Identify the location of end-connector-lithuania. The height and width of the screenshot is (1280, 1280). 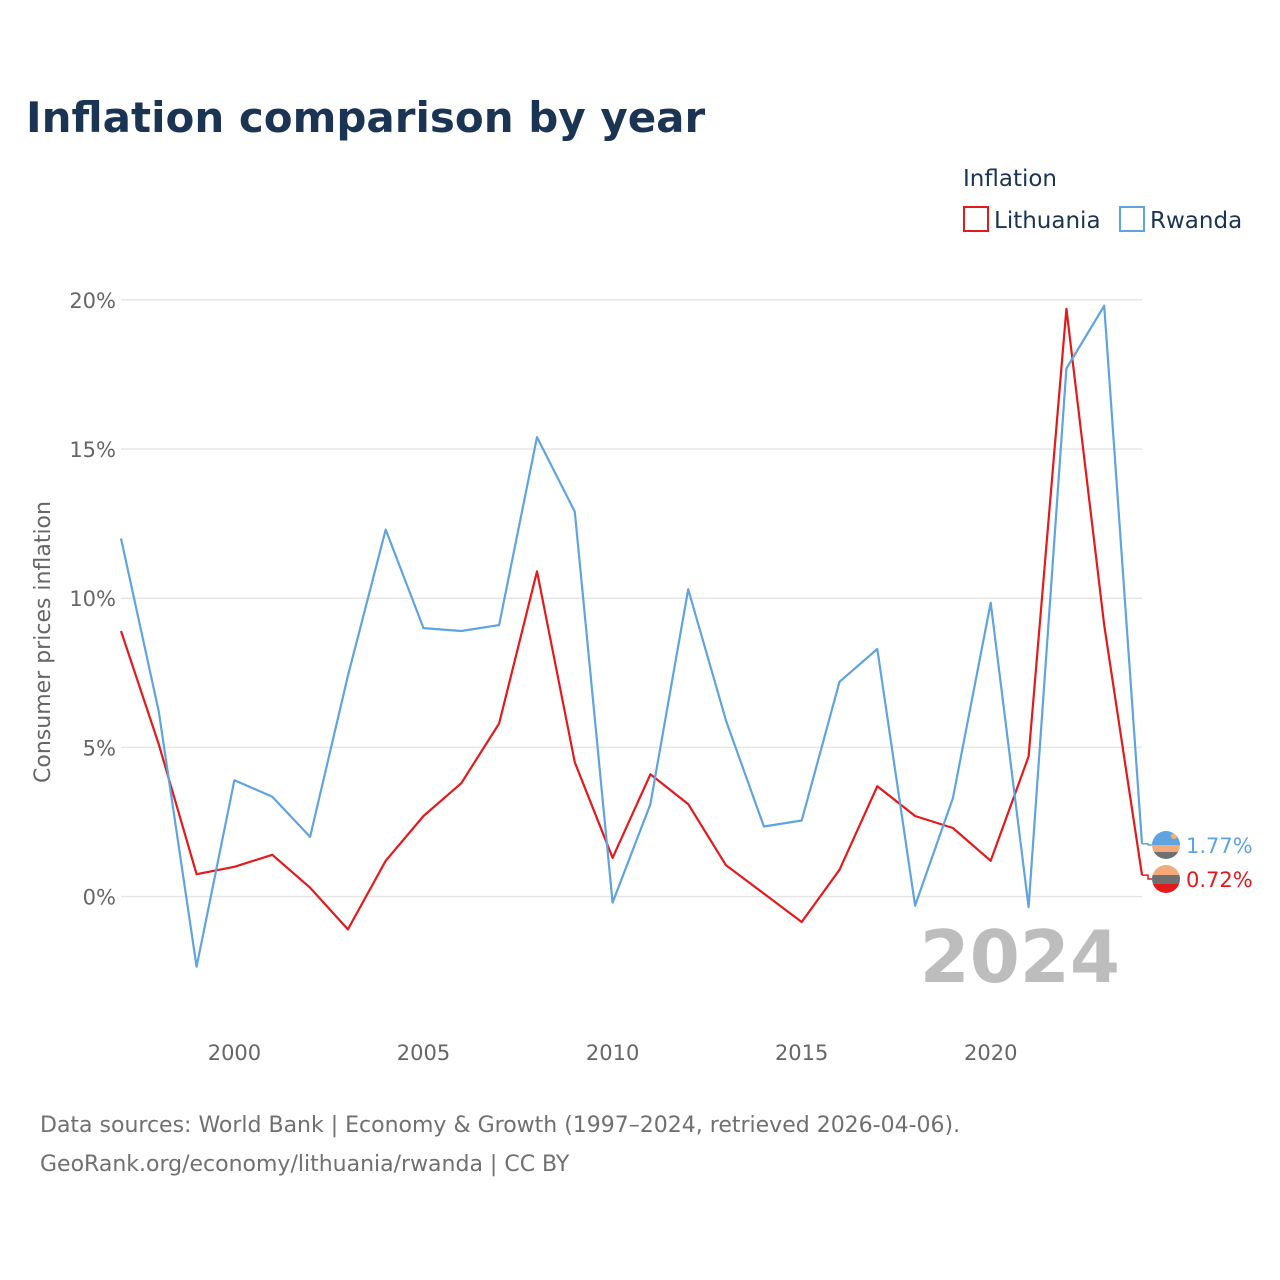
(1147, 877).